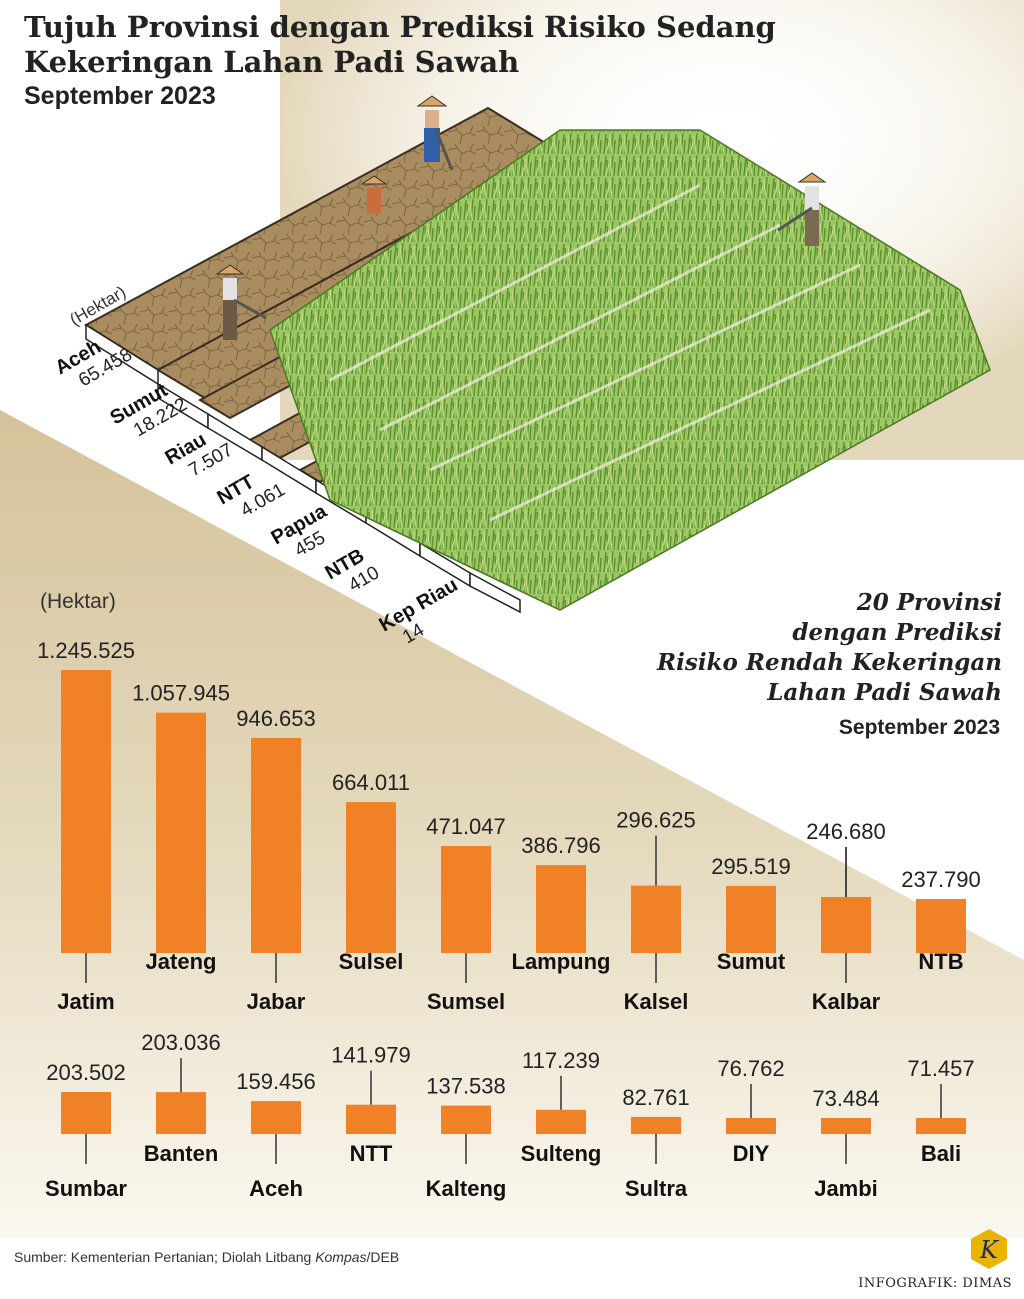 Image resolution: width=1024 pixels, height=1299 pixels. What do you see at coordinates (656, 1188) in the screenshot?
I see `province-label: Sultra` at bounding box center [656, 1188].